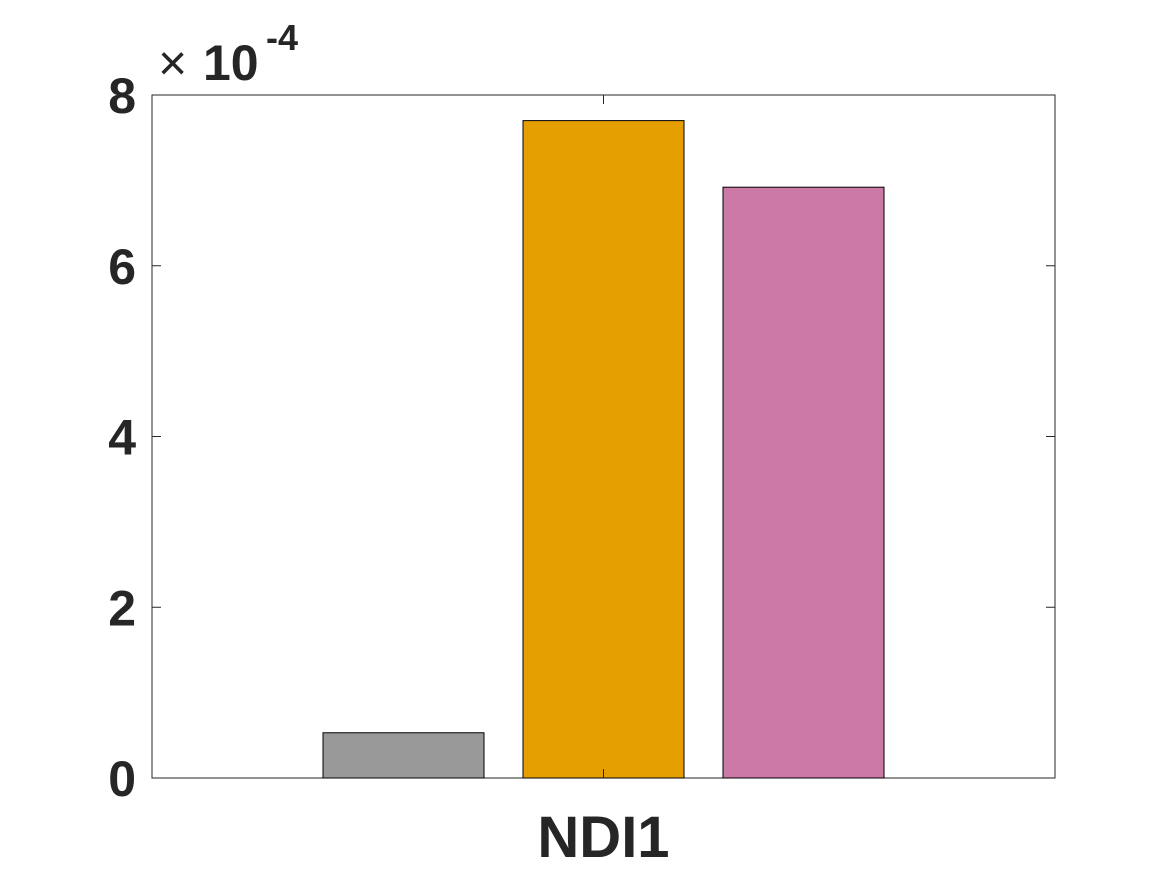 The width and height of the screenshot is (1167, 875). I want to click on axis-exponent-label: × 10 -4, so click(228, 54).